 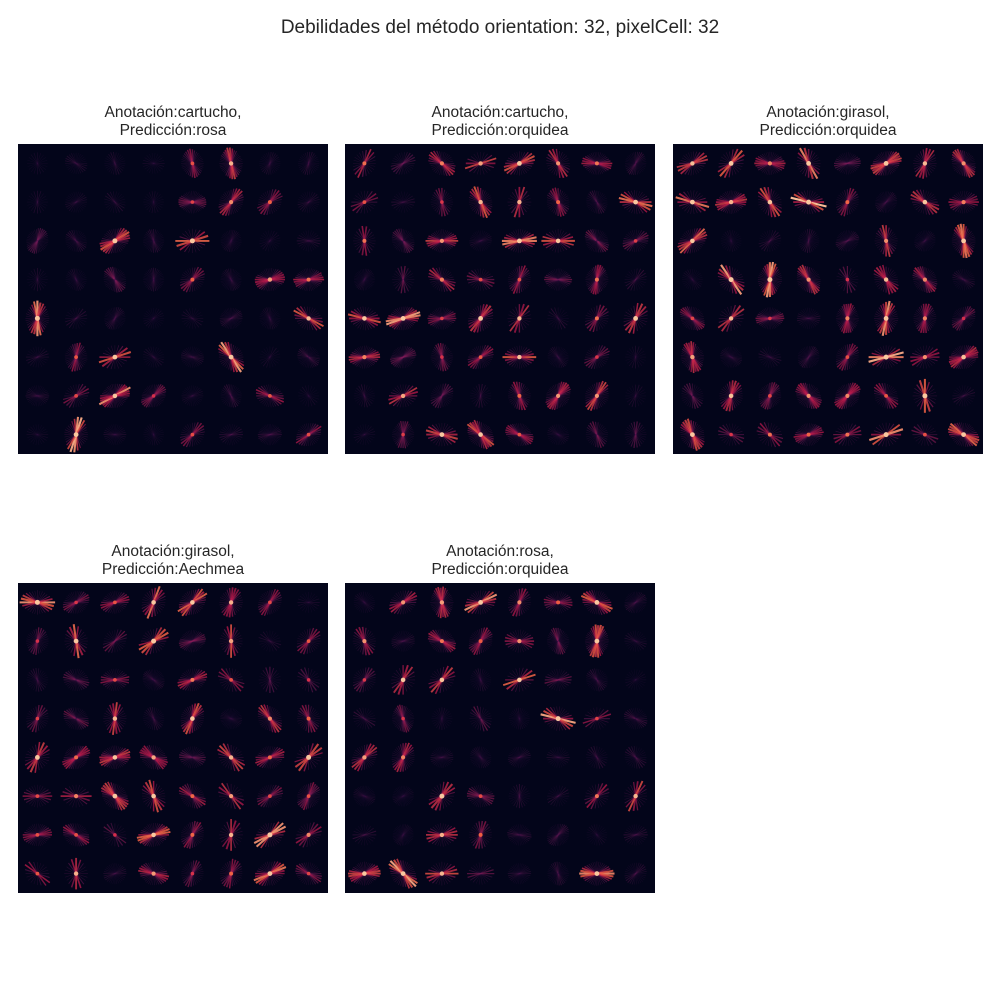 What do you see at coordinates (173, 569) in the screenshot?
I see `prediction-label: Predicción:Aechmea` at bounding box center [173, 569].